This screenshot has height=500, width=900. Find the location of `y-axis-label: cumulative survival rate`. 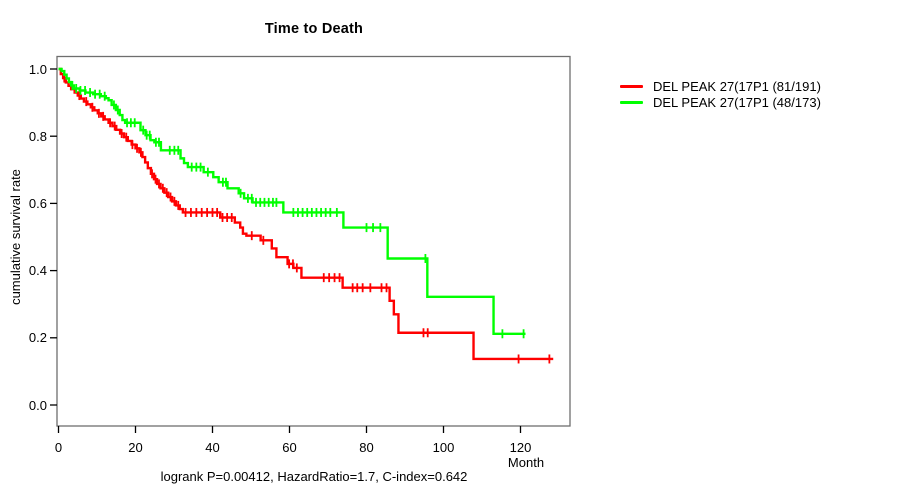

y-axis-label: cumulative survival rate is located at coordinates (15, 237).